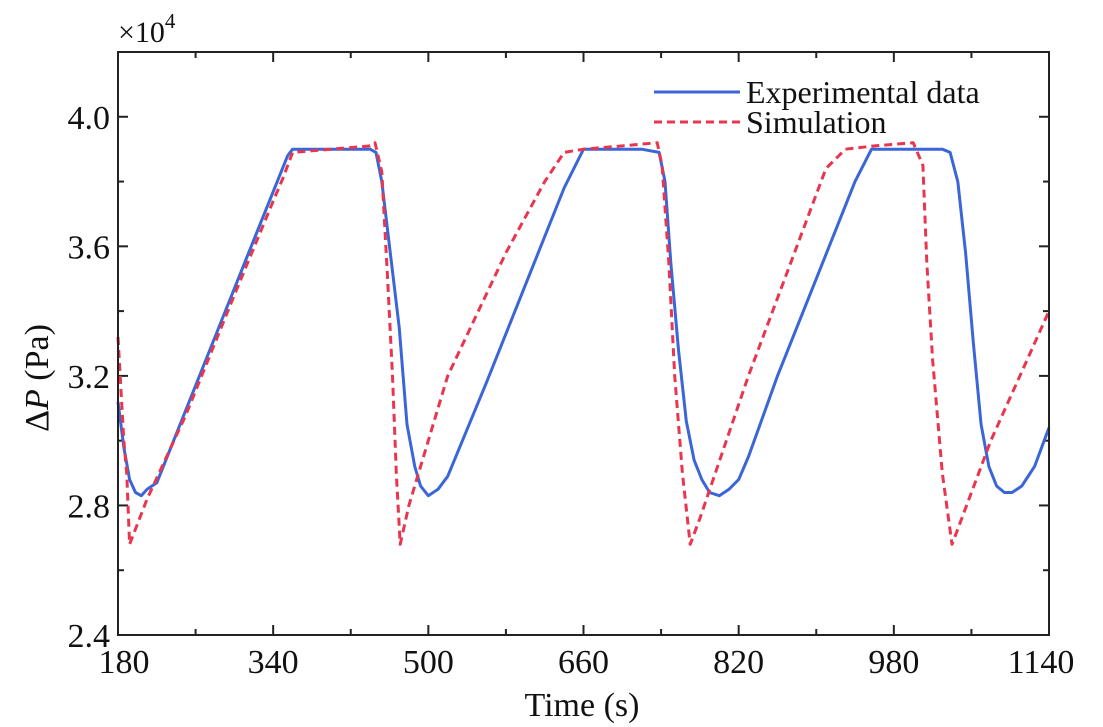  Describe the element at coordinates (89, 636) in the screenshot. I see `y-tick-label: 2.4` at that location.